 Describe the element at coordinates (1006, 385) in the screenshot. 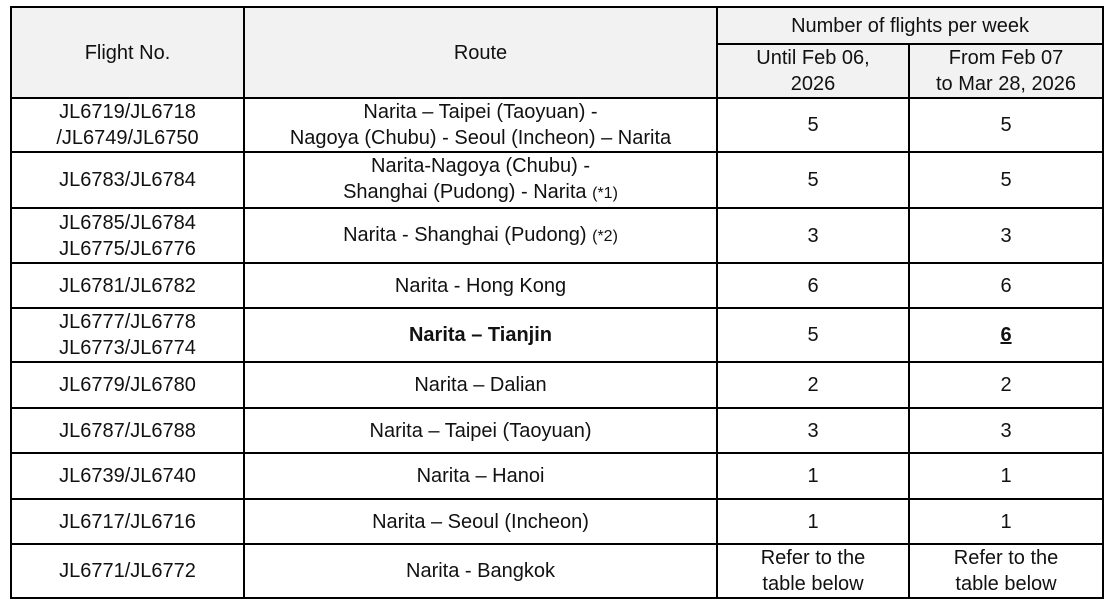

I see `period-2-cell: 2` at that location.